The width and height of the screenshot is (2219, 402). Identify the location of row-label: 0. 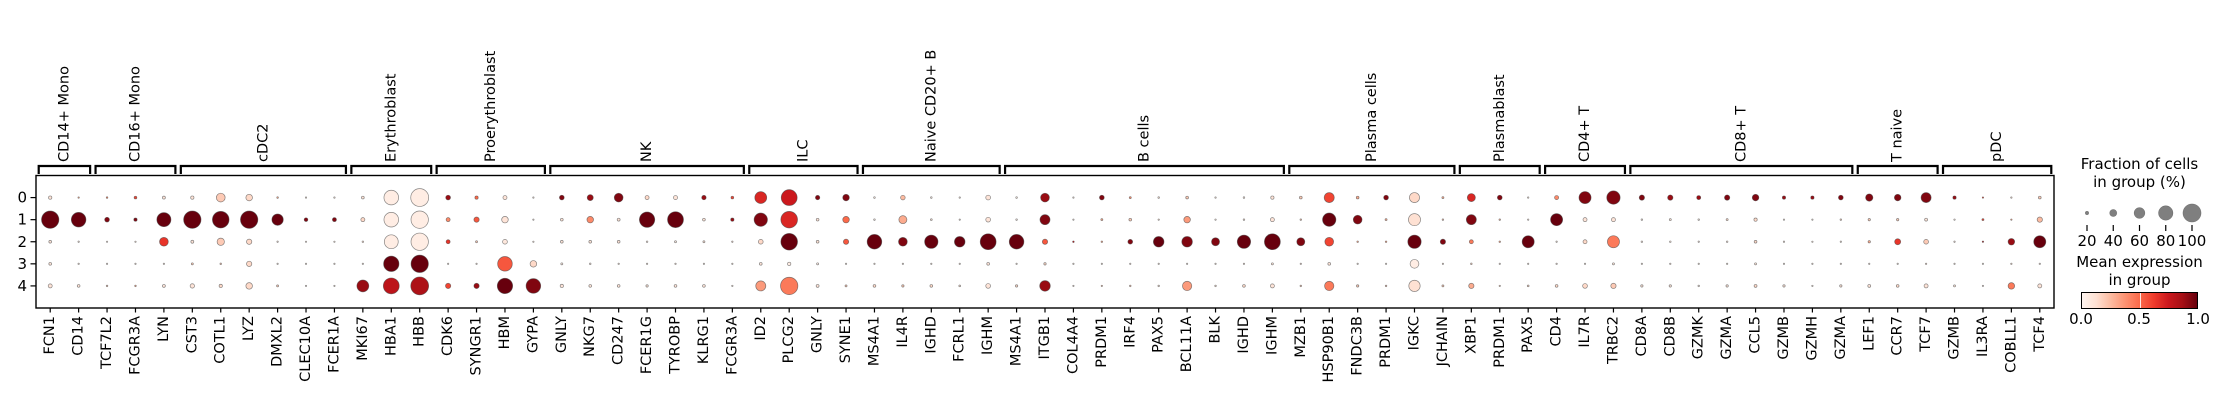
(22, 198).